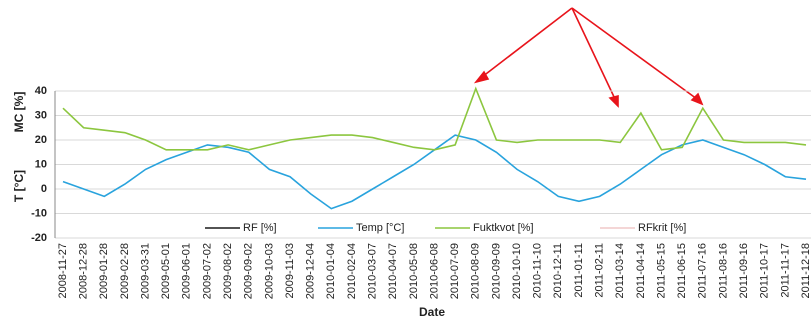  I want to click on x-tick-label: 2010-11-10, so click(538, 270).